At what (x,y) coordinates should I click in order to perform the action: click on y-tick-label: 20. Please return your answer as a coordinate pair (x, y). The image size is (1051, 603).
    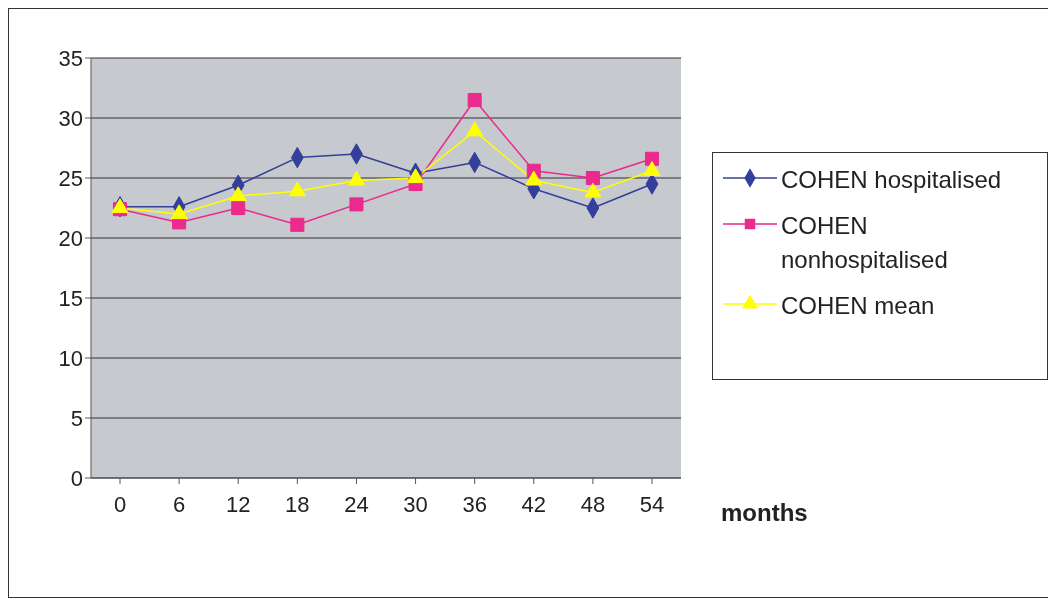
    Looking at the image, I should click on (70, 238).